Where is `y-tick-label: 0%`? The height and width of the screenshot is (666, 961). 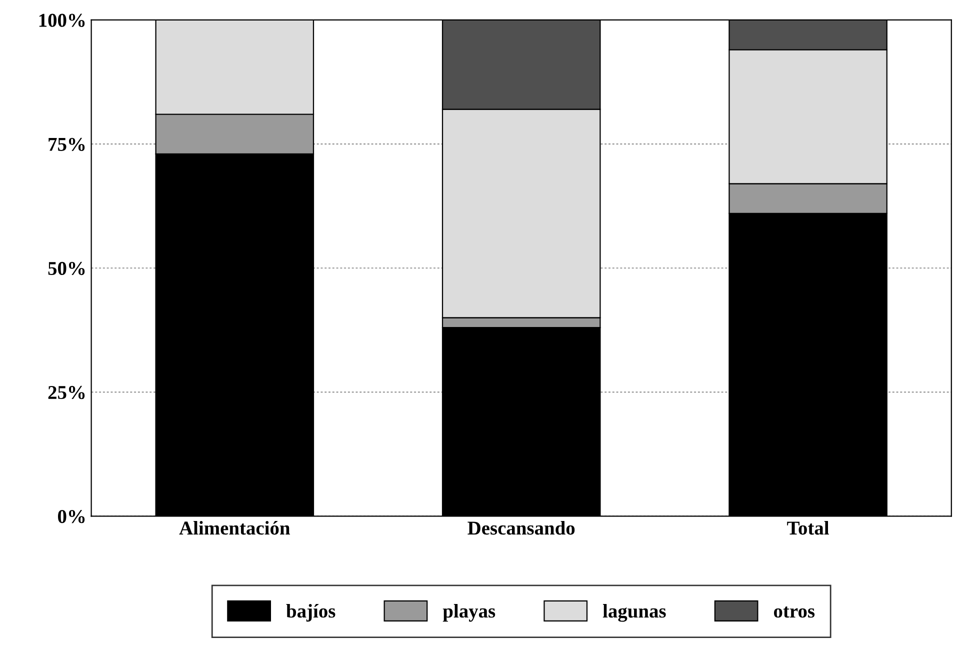 y-tick-label: 0% is located at coordinates (71, 517).